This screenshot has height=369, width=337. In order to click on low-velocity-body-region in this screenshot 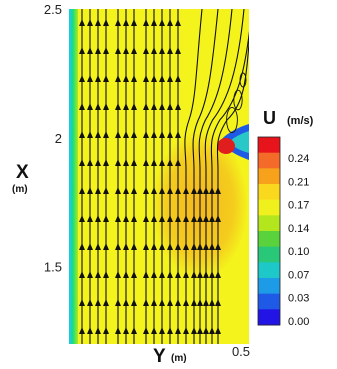, I will do `click(233, 142)`.